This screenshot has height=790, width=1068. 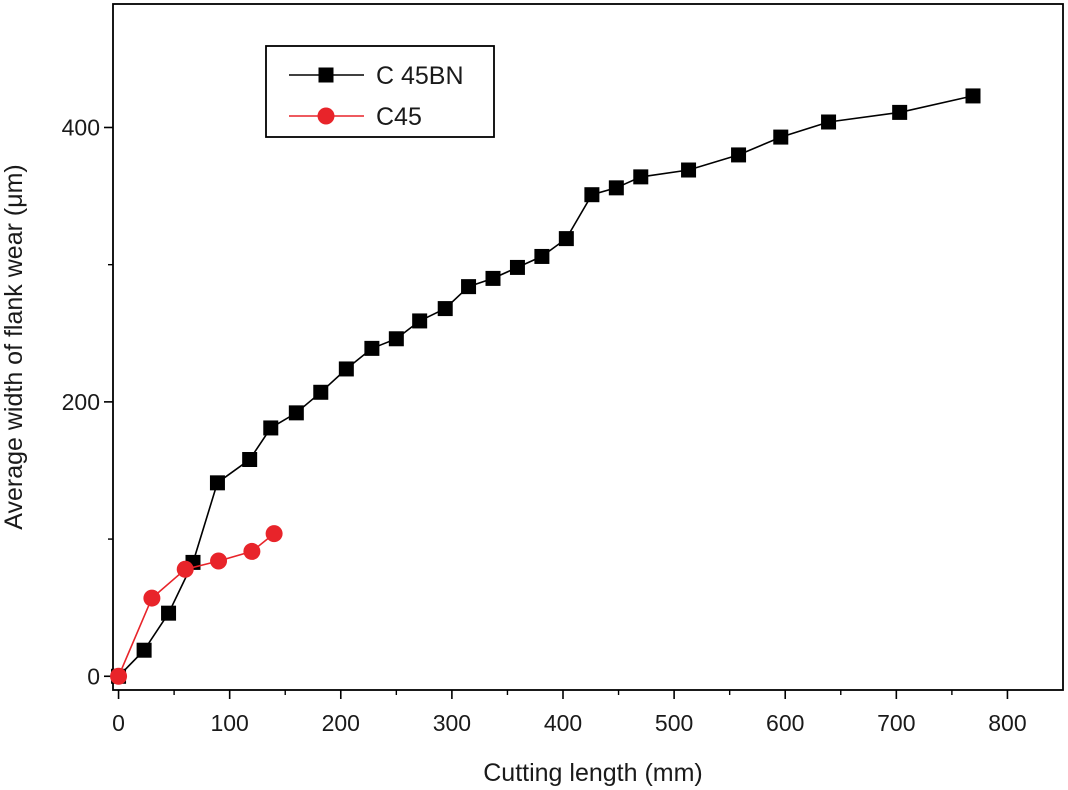 I want to click on legend-box, so click(x=380, y=91).